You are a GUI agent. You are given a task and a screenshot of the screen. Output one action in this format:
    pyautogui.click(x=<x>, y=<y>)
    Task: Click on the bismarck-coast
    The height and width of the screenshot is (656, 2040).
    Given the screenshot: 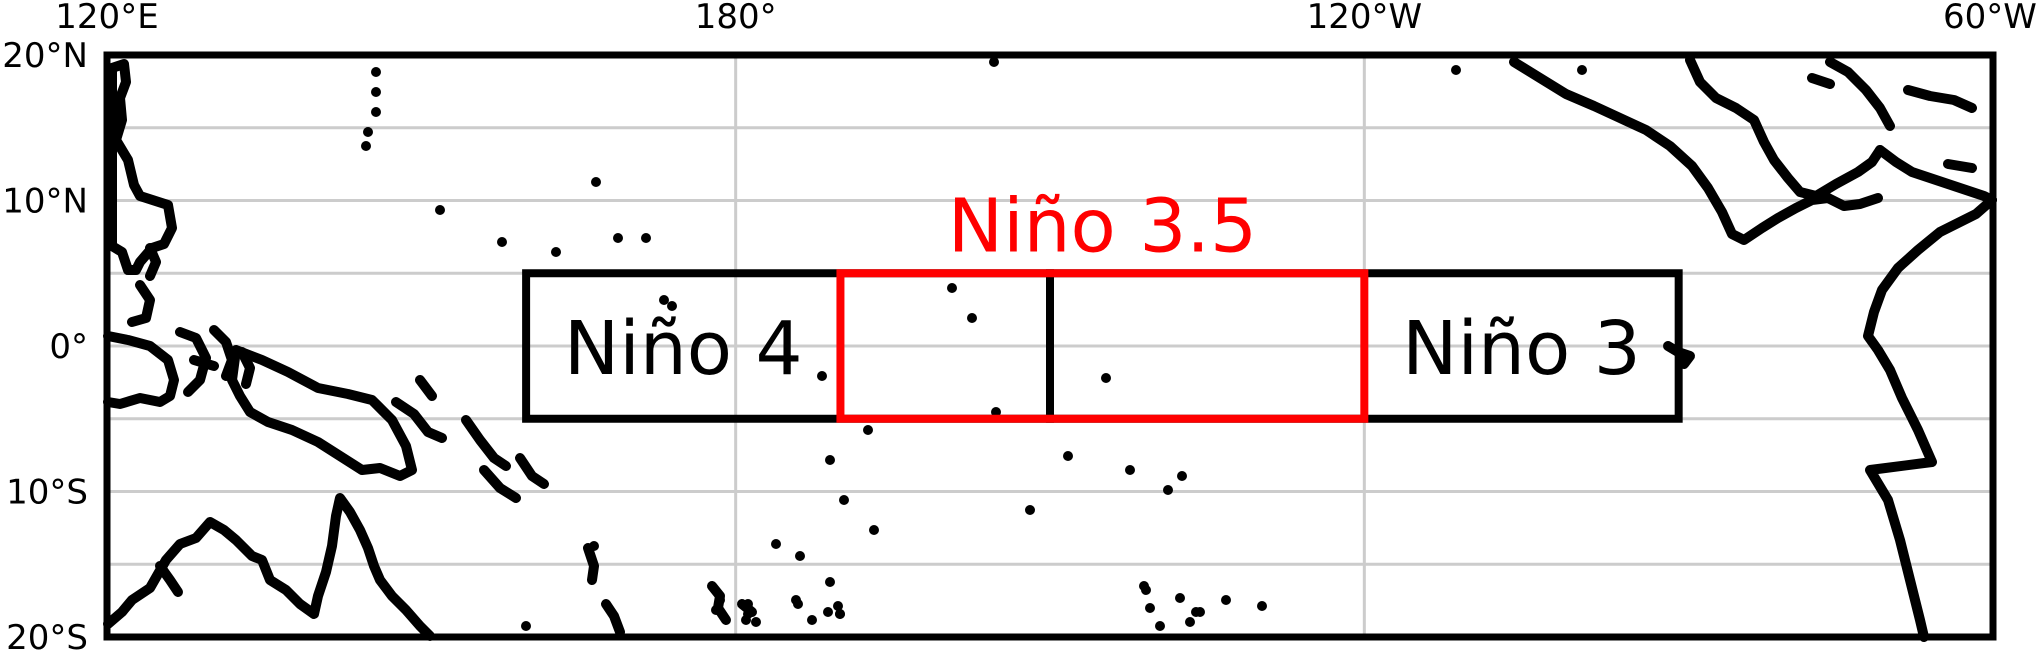 What is the action you would take?
    pyautogui.click(x=419, y=409)
    